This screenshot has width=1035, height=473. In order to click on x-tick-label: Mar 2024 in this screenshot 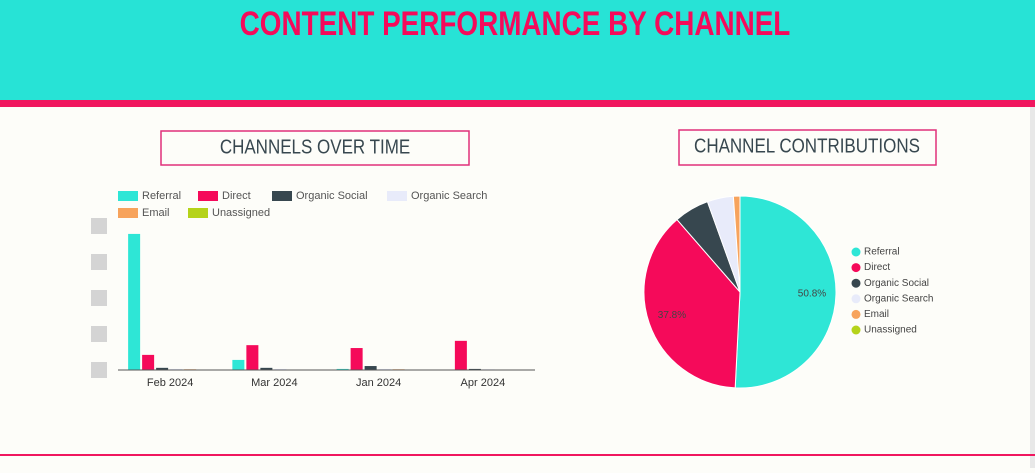, I will do `click(274, 383)`.